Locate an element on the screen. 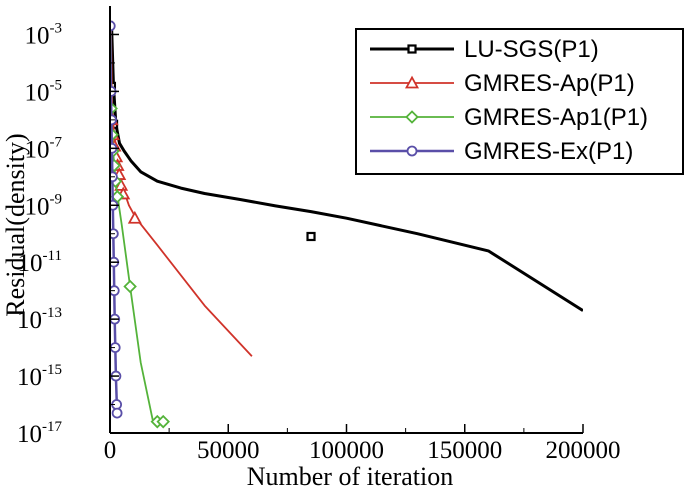 The image size is (700, 492). legend-entry: GMRES-Ex(P1) is located at coordinates (501, 151).